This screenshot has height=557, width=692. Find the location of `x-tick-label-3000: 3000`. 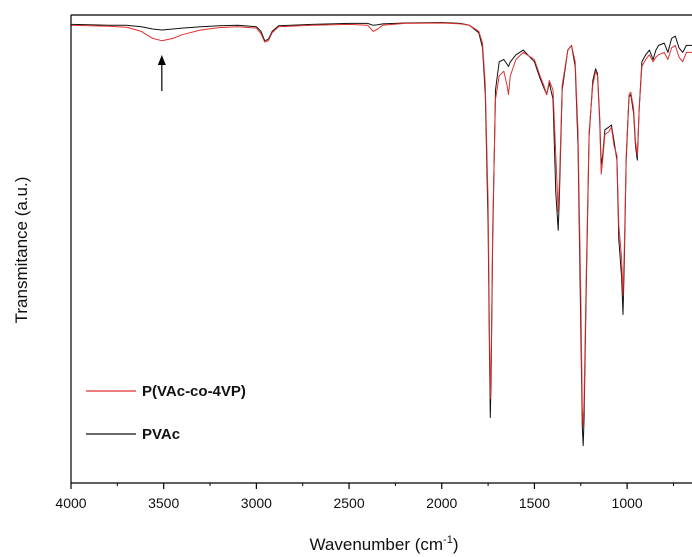

x-tick-label-3000: 3000 is located at coordinates (256, 503).